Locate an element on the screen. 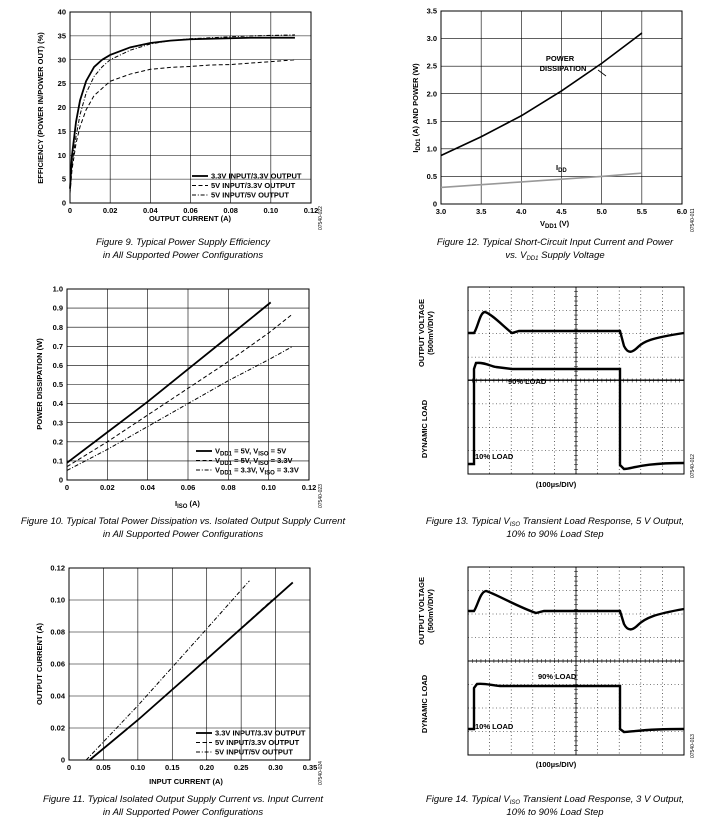  fig14-xlabel: (100µs/DIV) is located at coordinates (556, 764).